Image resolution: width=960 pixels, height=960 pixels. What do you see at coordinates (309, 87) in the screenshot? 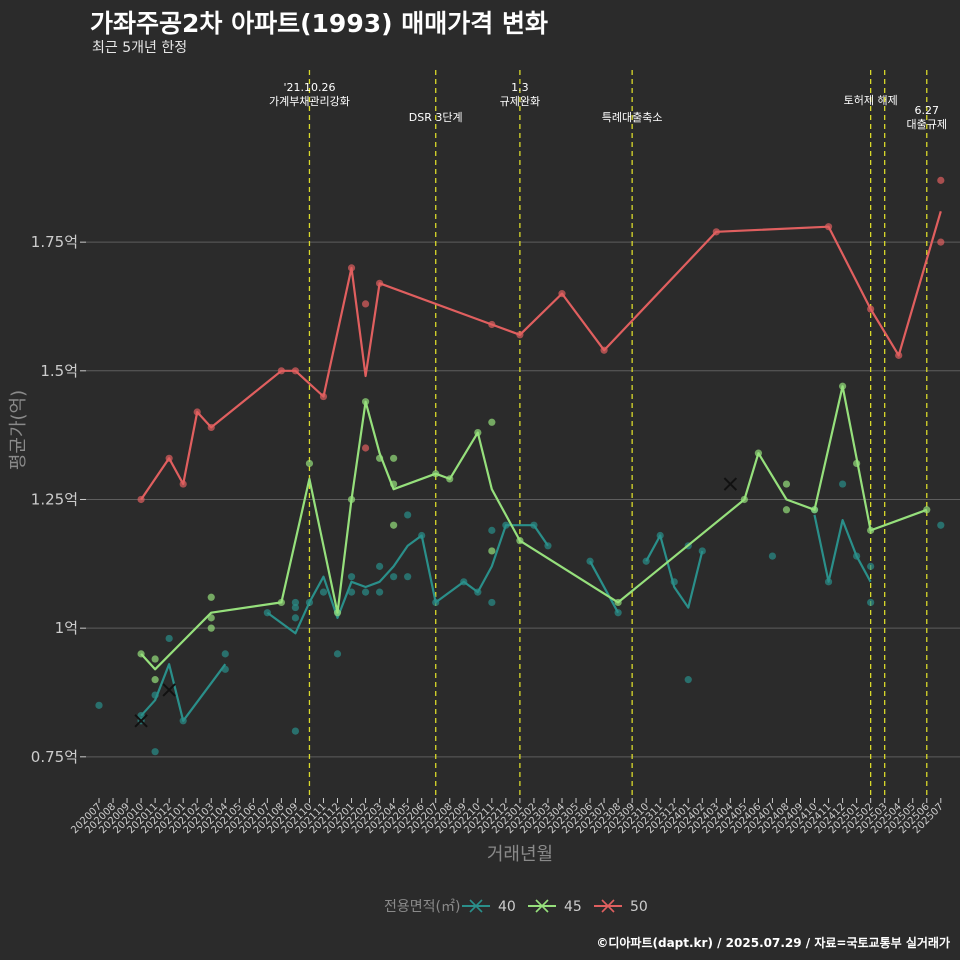
I see `event-label: '21.10.26` at bounding box center [309, 87].